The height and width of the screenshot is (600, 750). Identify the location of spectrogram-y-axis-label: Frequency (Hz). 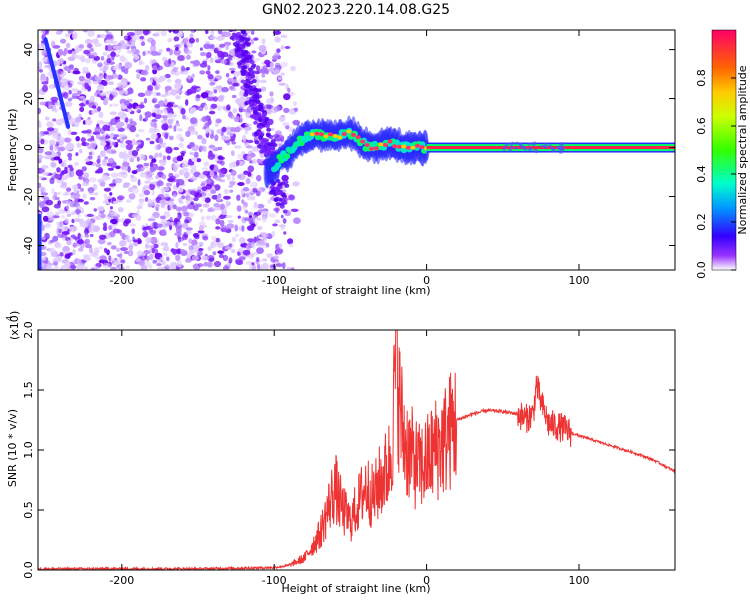
(12, 150).